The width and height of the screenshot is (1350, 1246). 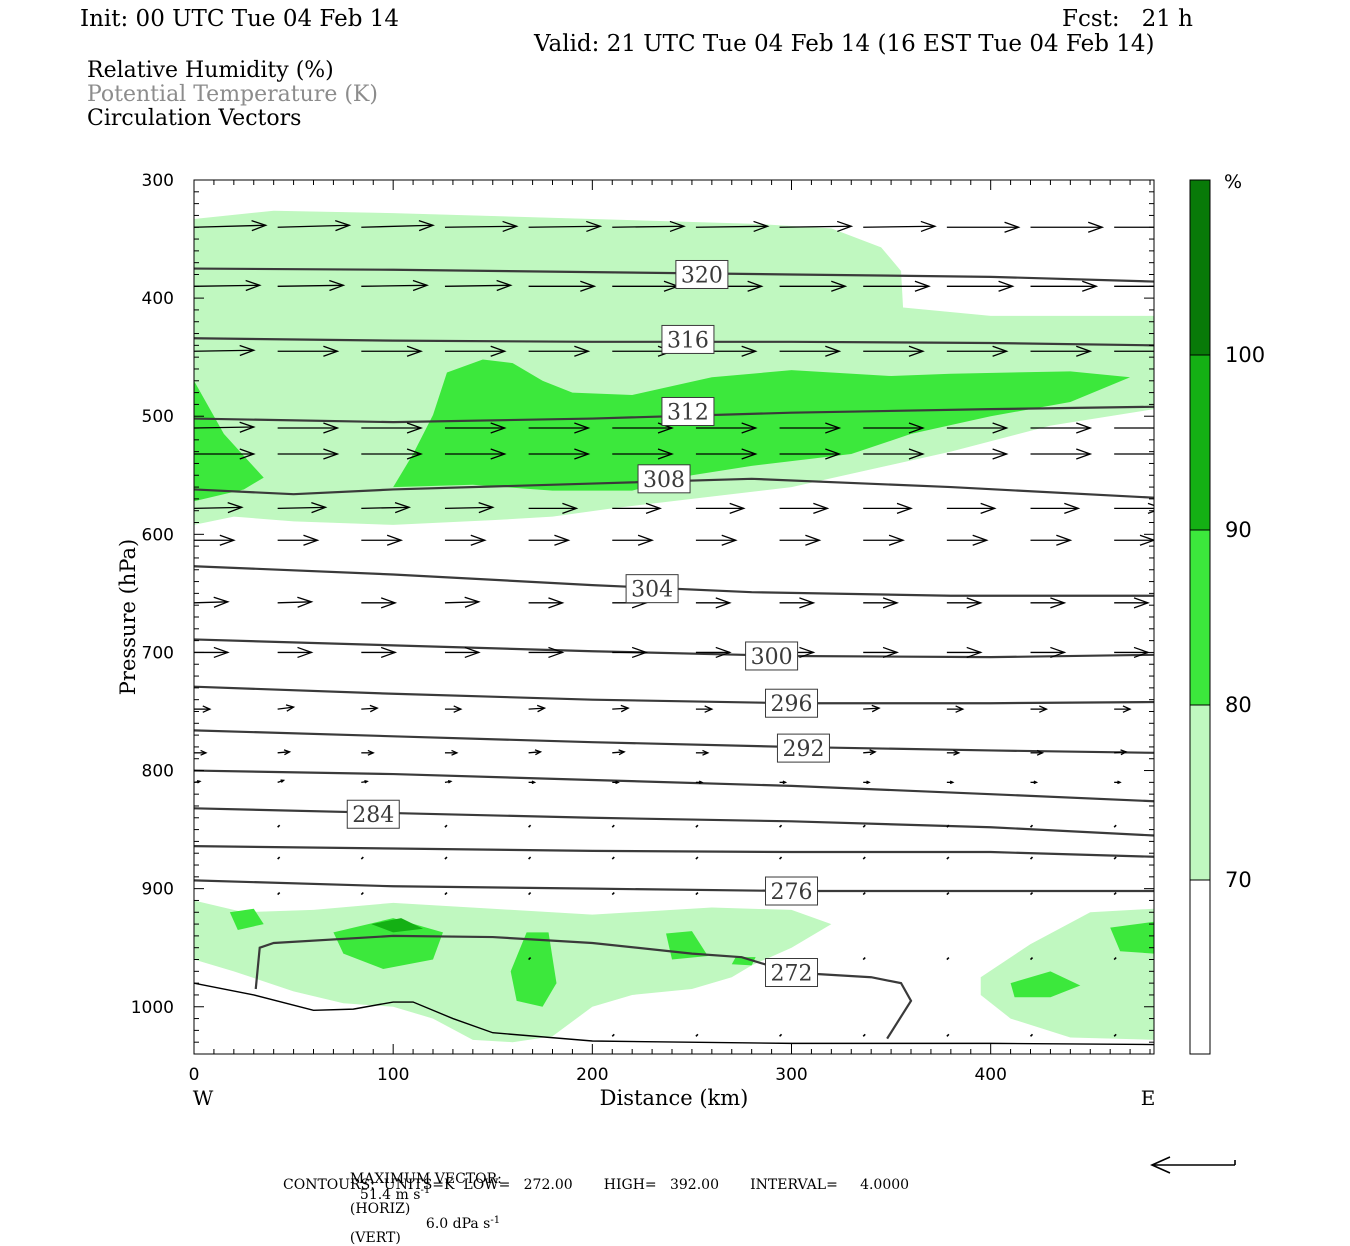 I want to click on x-axis-title: Distance (km), so click(x=674, y=1098).